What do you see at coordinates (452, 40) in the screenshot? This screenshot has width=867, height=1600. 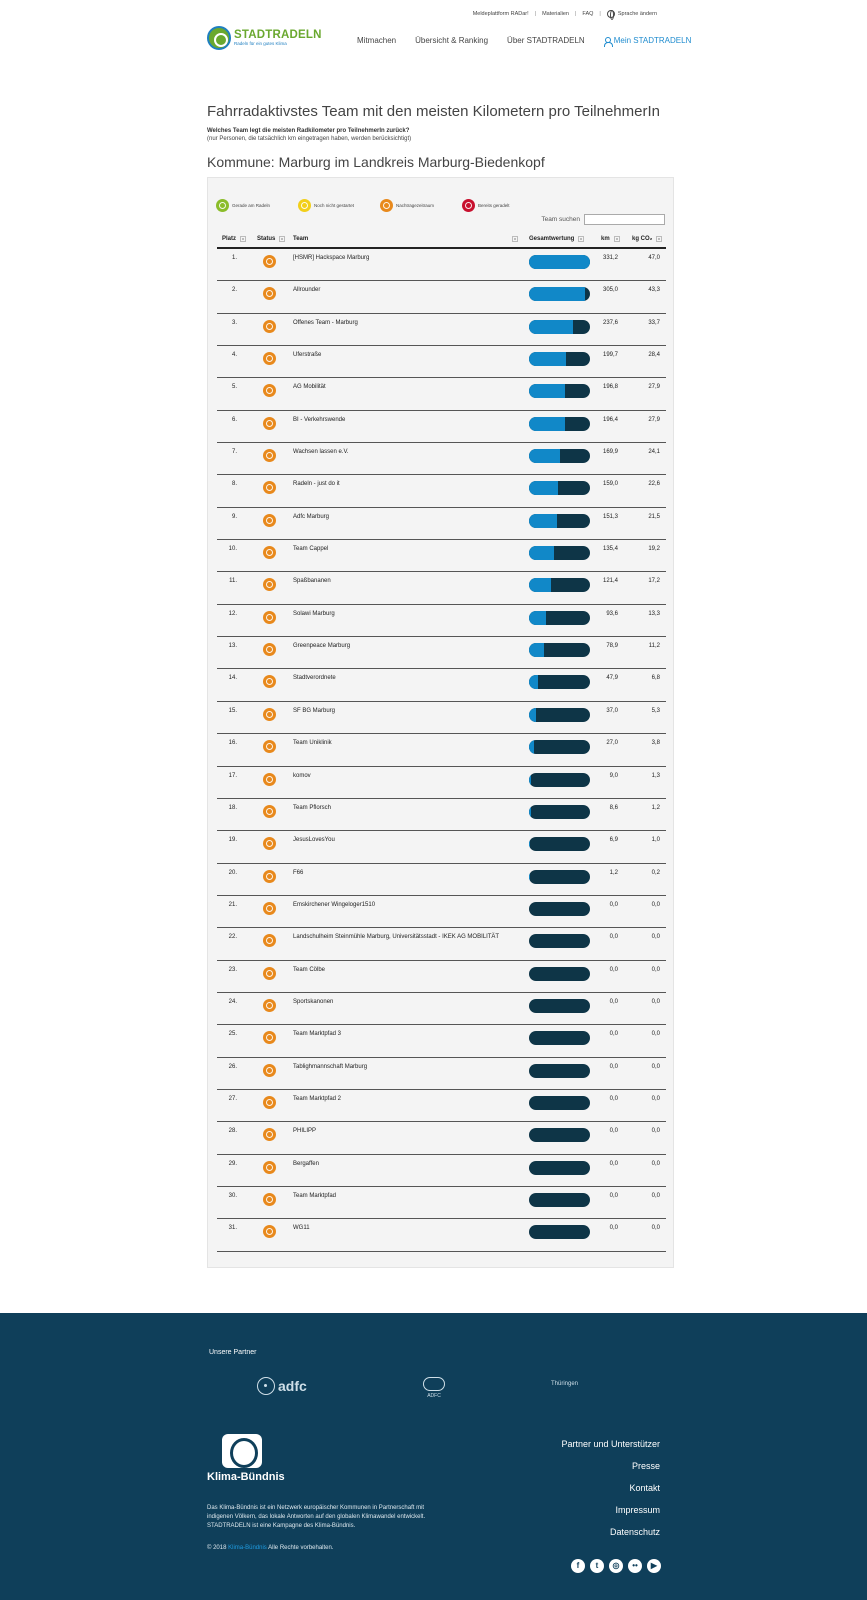 I see `nav-uebersicht: Übersicht & Ranking` at bounding box center [452, 40].